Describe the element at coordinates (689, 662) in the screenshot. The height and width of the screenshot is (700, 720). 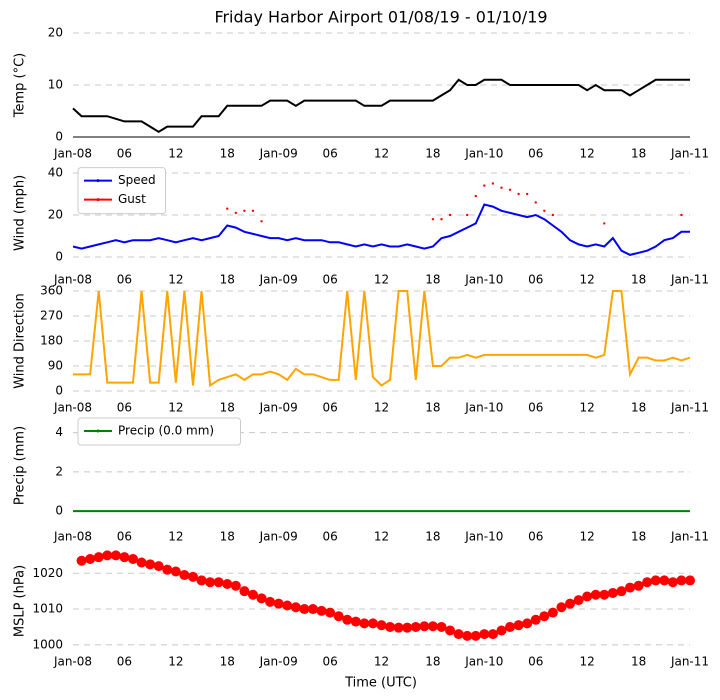
I see `x-tick-label: Jan-11` at that location.